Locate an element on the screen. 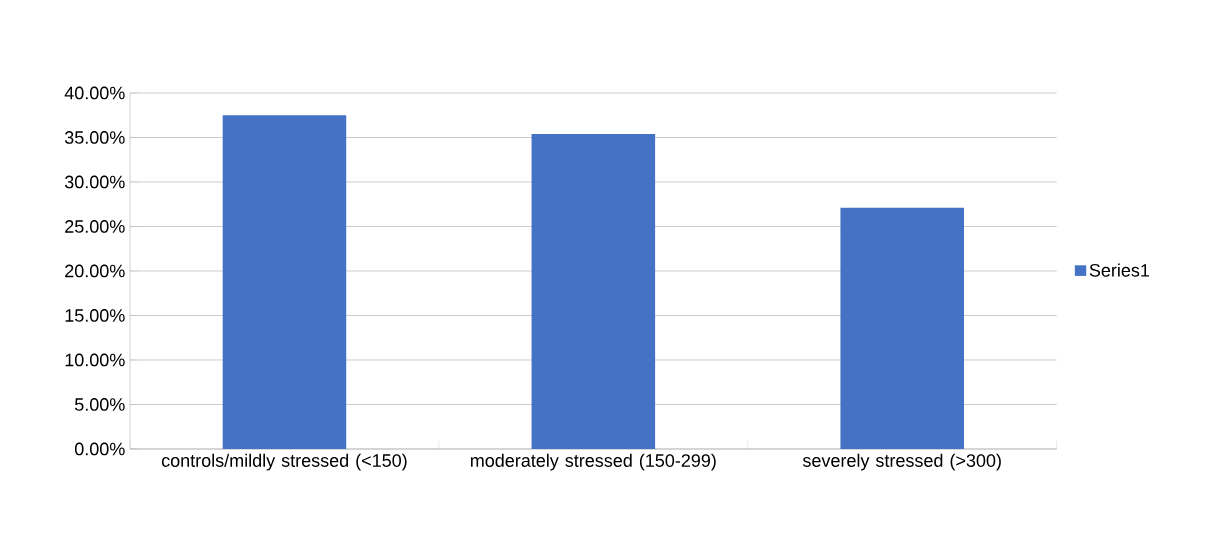 Image resolution: width=1213 pixels, height=542 pixels. y-tick-label: 15.00% is located at coordinates (95, 315).